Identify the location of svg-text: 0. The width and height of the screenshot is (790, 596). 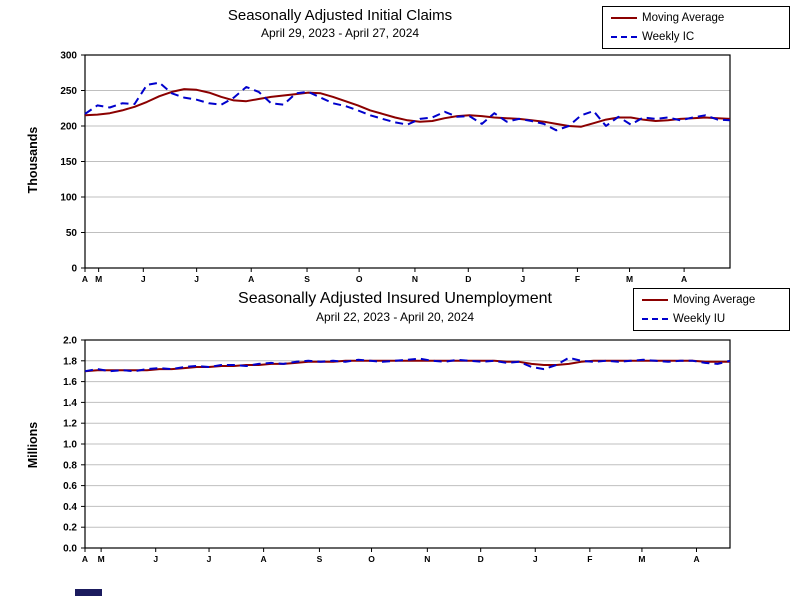
(74, 269).